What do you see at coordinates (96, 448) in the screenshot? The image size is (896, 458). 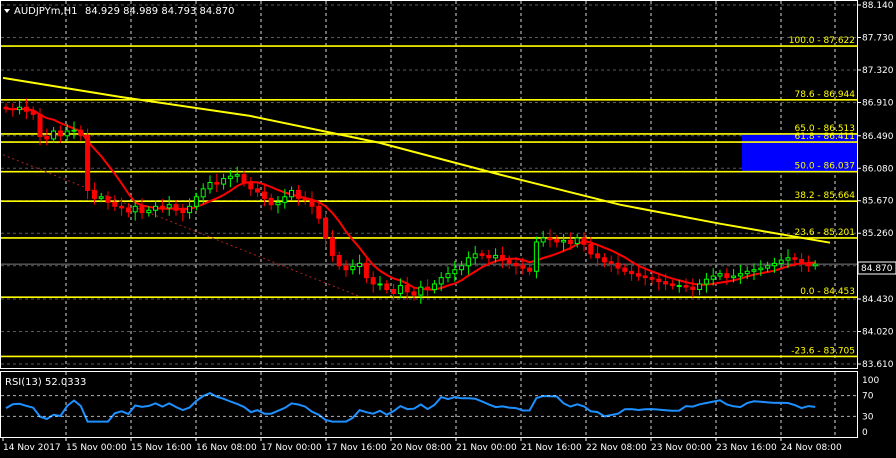 I see `time-tick-label: 15 Nov 00:00` at bounding box center [96, 448].